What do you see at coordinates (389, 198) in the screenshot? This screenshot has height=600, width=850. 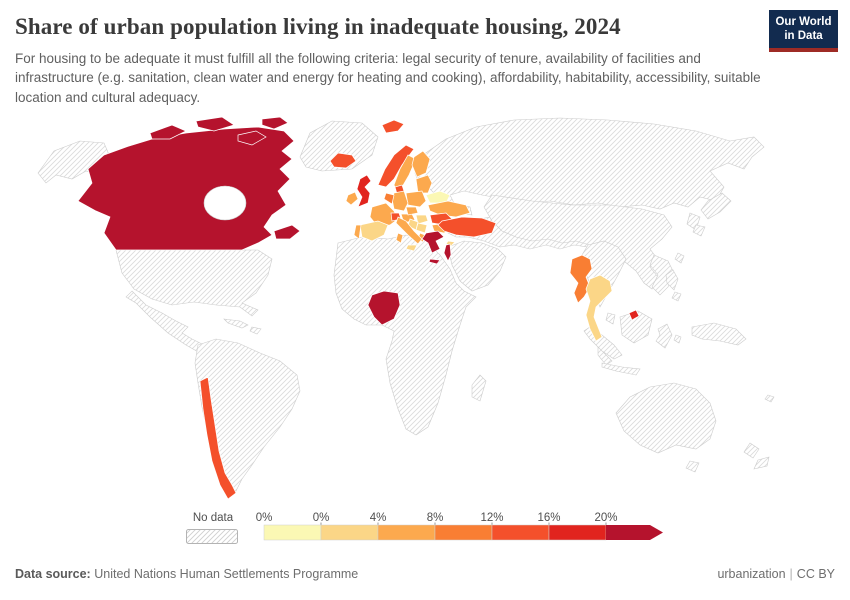 I see `country-netherlands-belgium` at bounding box center [389, 198].